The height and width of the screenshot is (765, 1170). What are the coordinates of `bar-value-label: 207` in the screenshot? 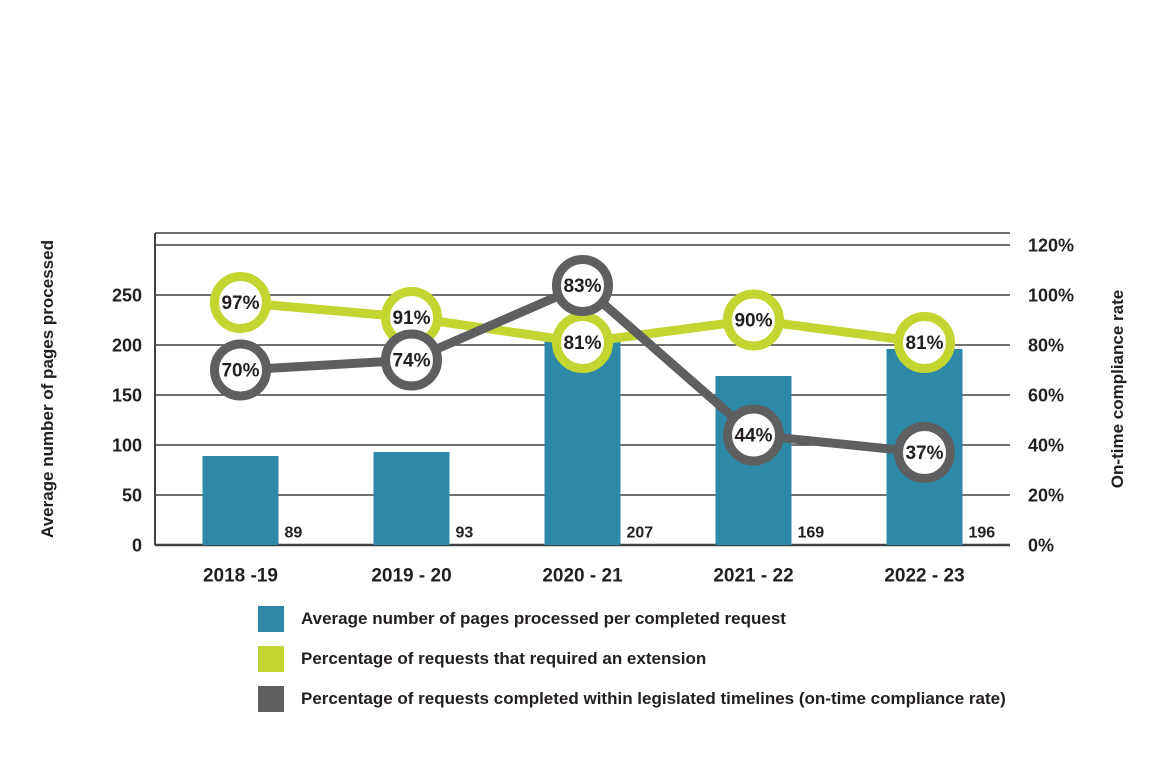 It's located at (640, 533).